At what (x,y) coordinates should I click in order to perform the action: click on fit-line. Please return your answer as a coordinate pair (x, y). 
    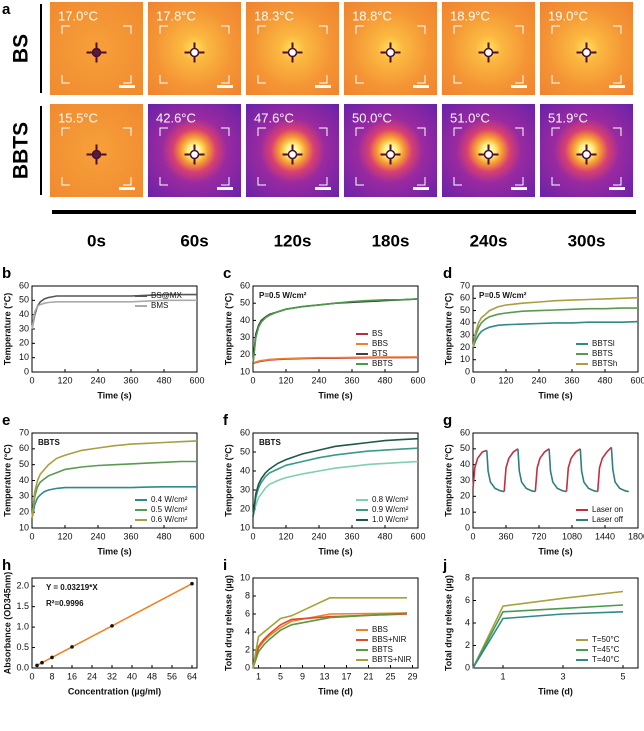
    Looking at the image, I should click on (114, 625).